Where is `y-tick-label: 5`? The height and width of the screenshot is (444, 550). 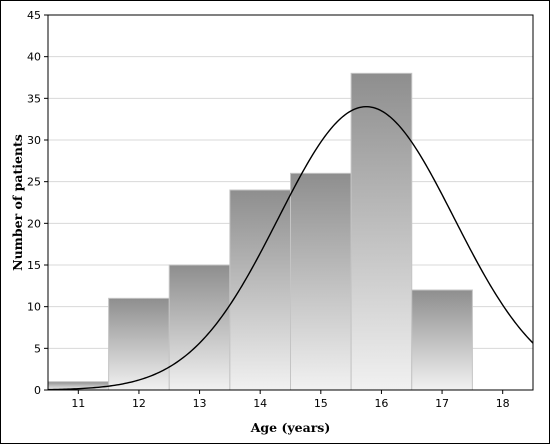
y-tick-label: 5 is located at coordinates (37, 348).